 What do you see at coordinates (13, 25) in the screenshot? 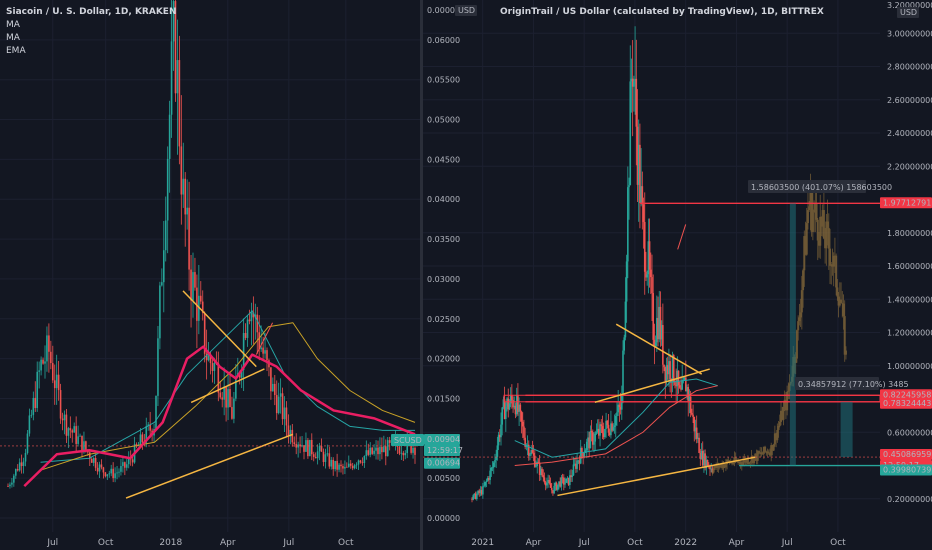
I see `left-indicator-ma-1: MA` at bounding box center [13, 25].